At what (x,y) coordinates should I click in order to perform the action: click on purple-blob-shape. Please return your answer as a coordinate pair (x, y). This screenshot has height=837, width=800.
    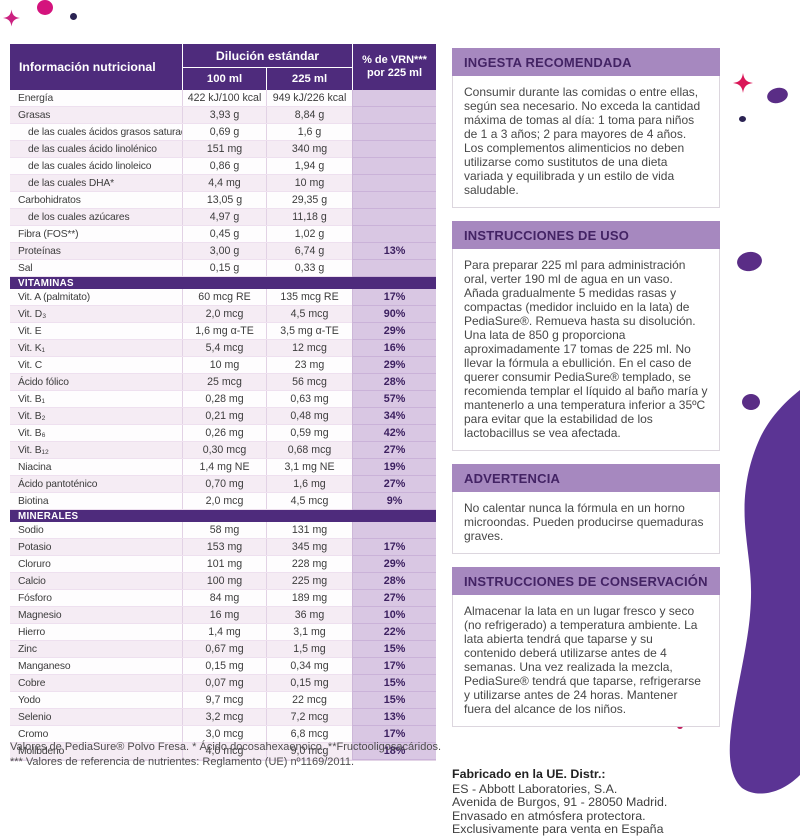
    Looking at the image, I should click on (745, 592).